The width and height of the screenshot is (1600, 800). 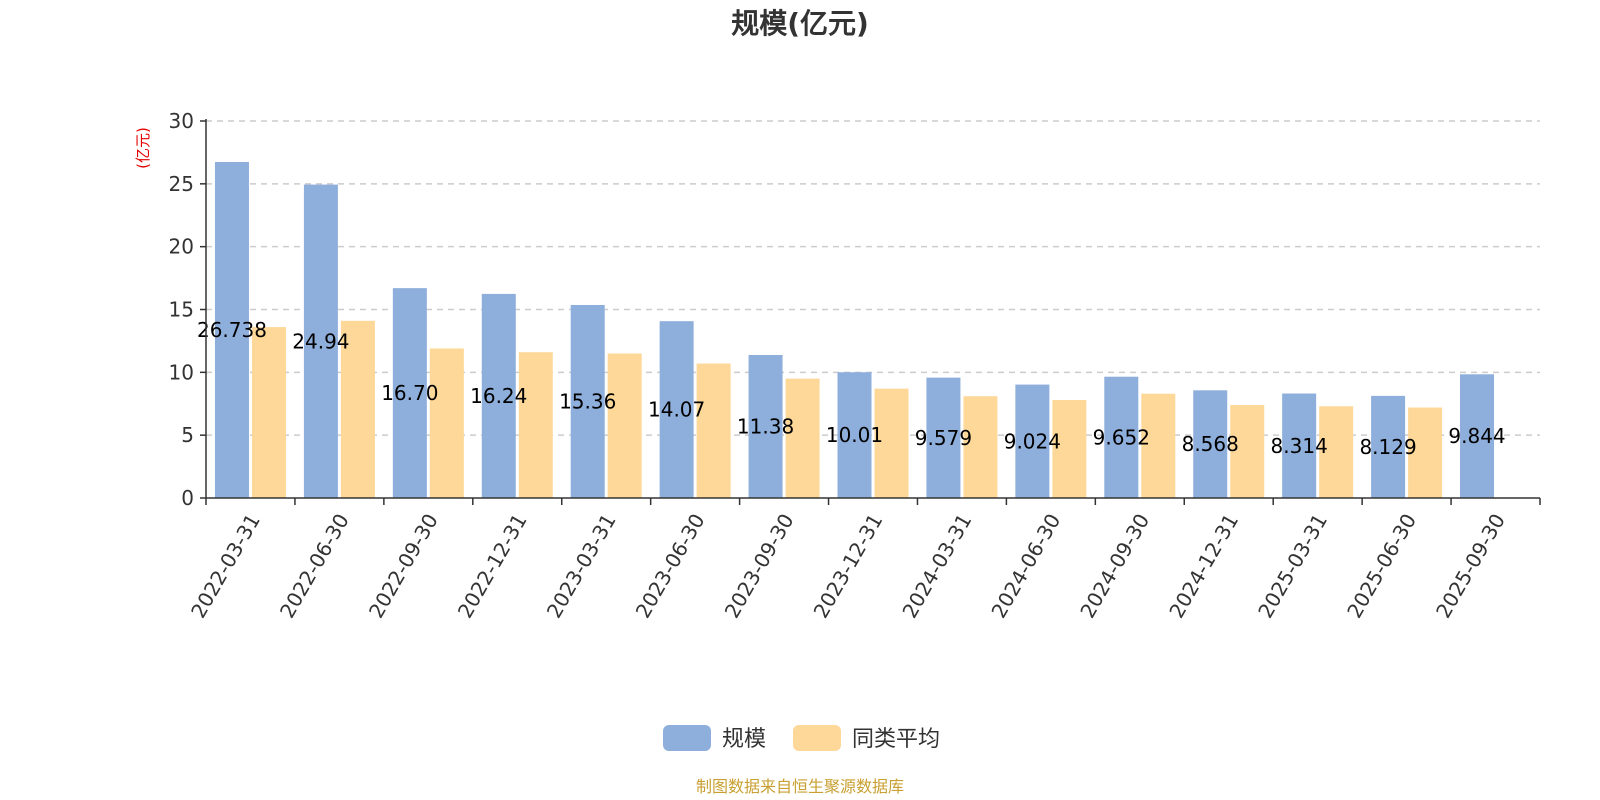 What do you see at coordinates (1292, 566) in the screenshot?
I see `x-tick-label-2025-03-31: 2025-03-31` at bounding box center [1292, 566].